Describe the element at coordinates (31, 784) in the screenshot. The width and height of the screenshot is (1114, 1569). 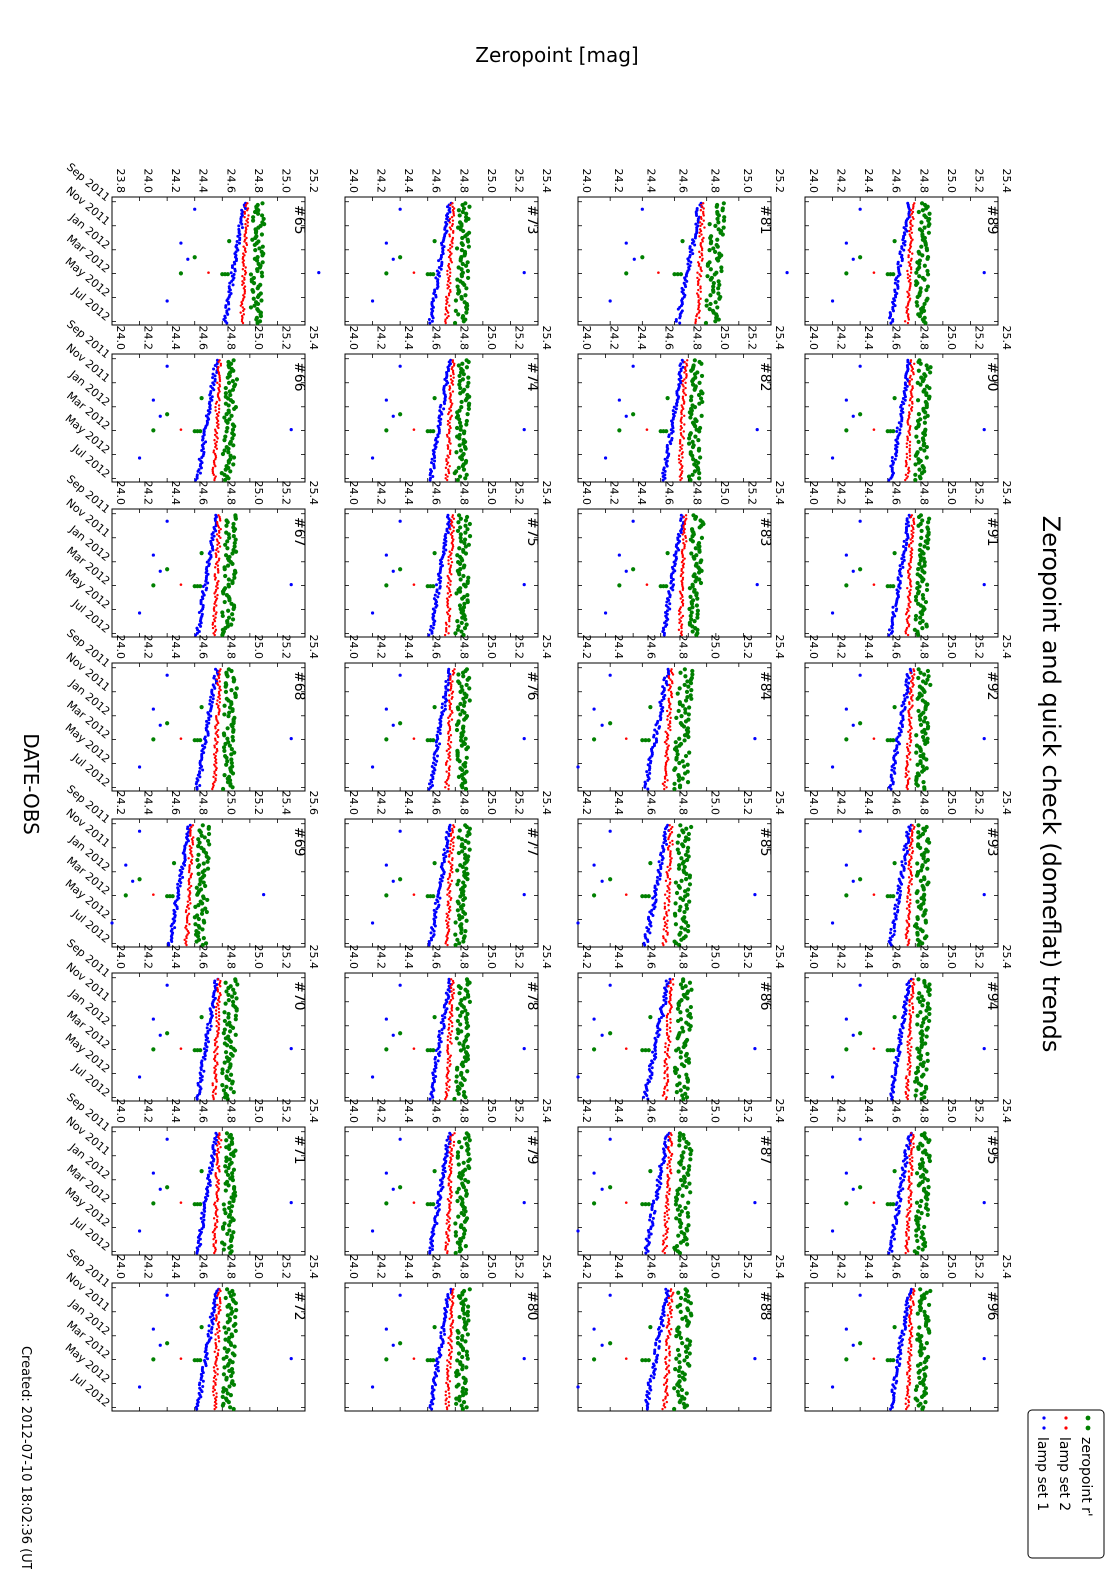
I see `x-axis-label: DATE-OBS` at that location.